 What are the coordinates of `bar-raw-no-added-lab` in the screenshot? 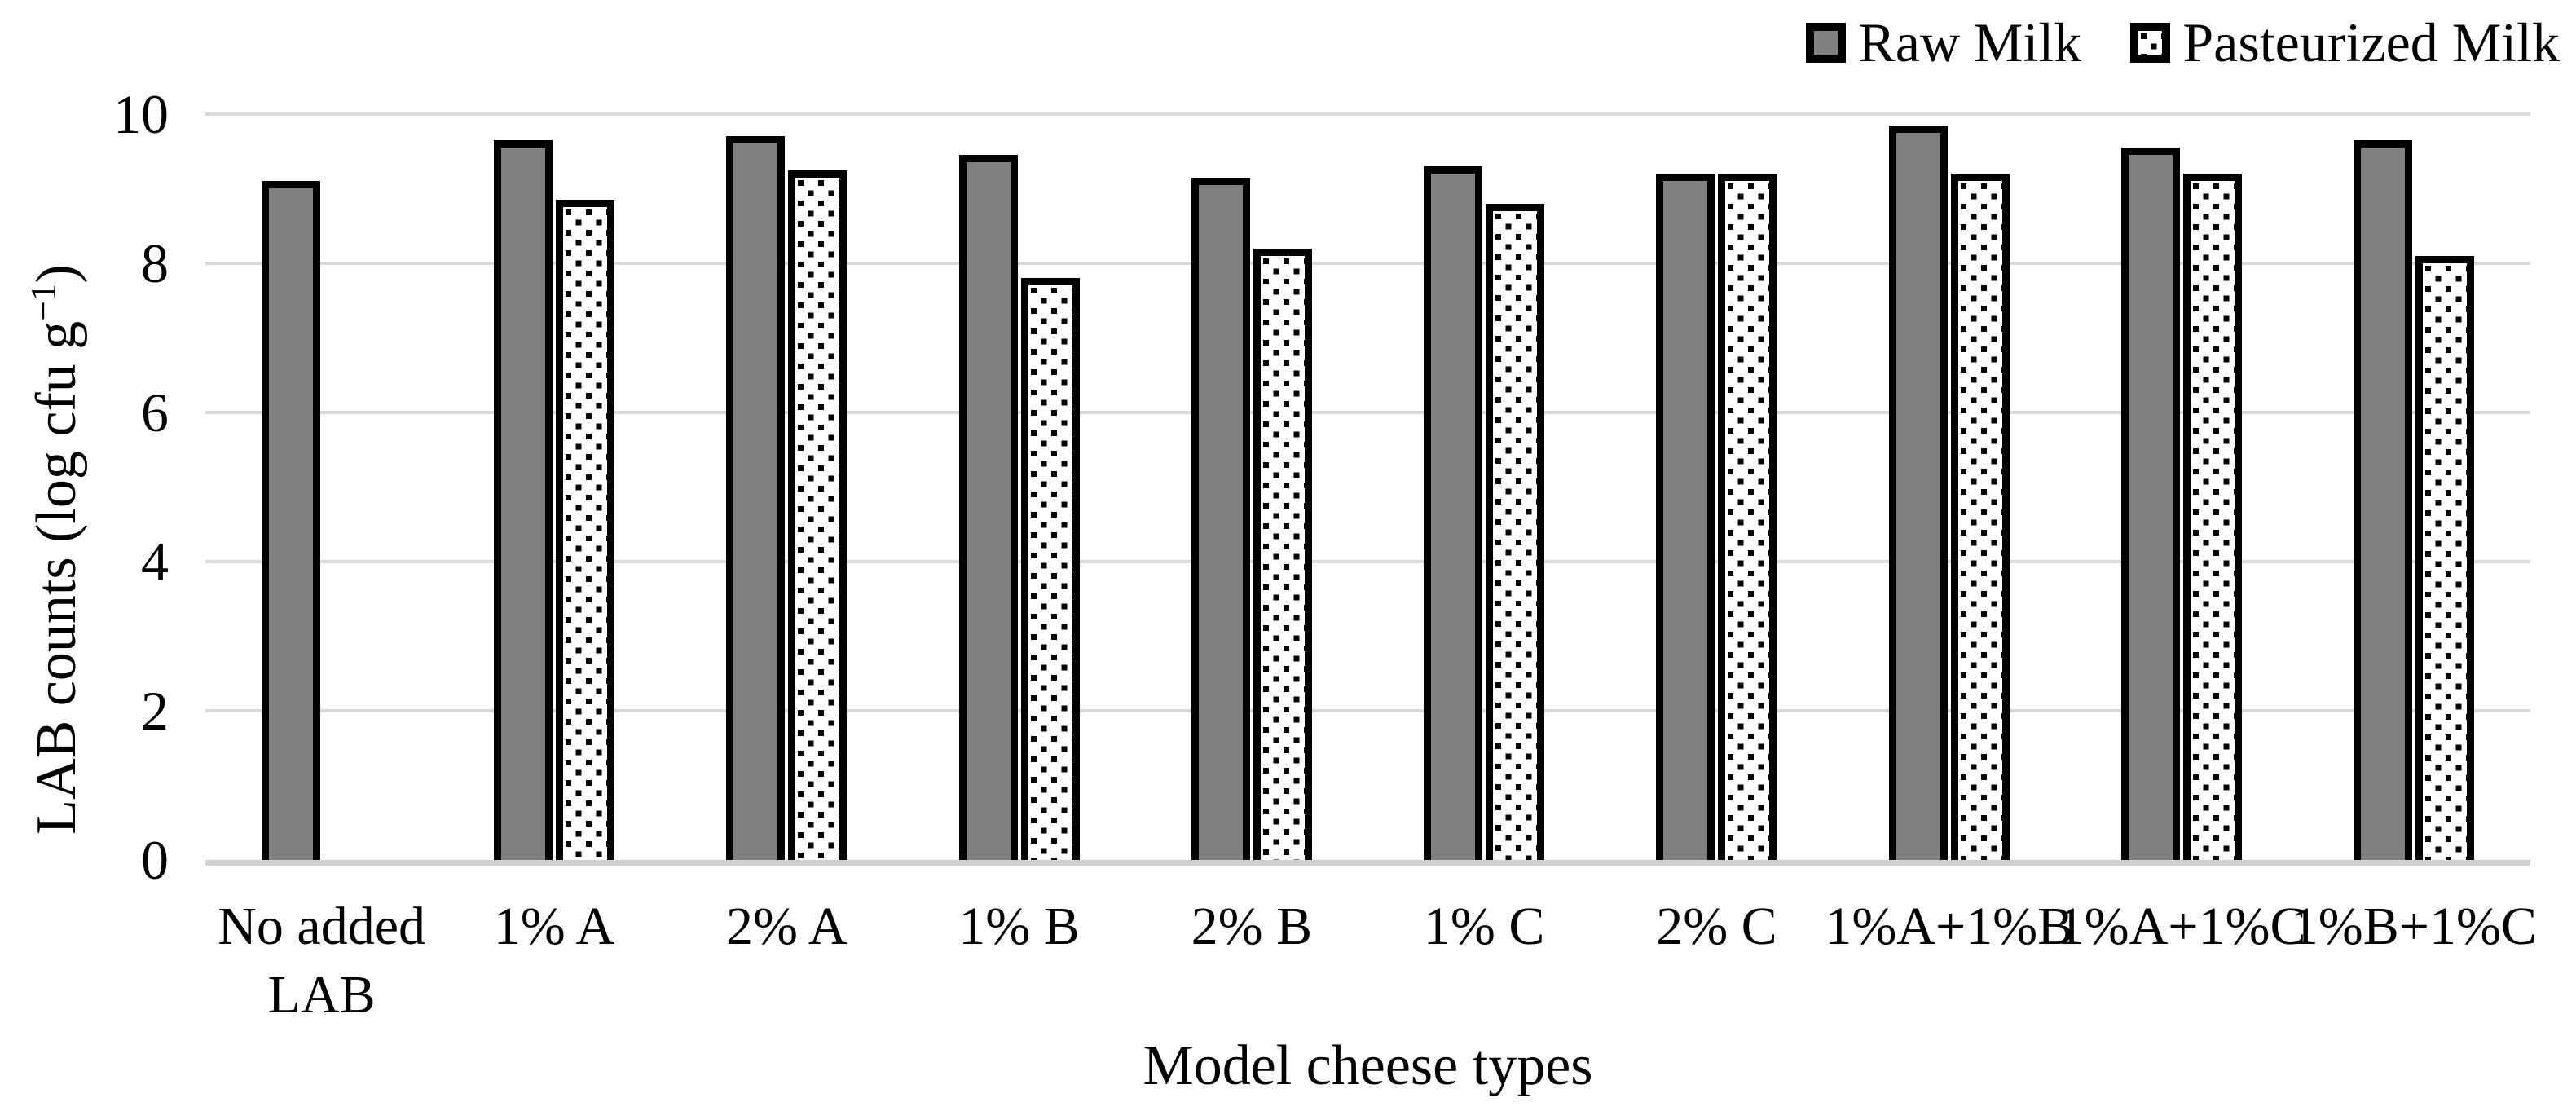 It's located at (291, 520).